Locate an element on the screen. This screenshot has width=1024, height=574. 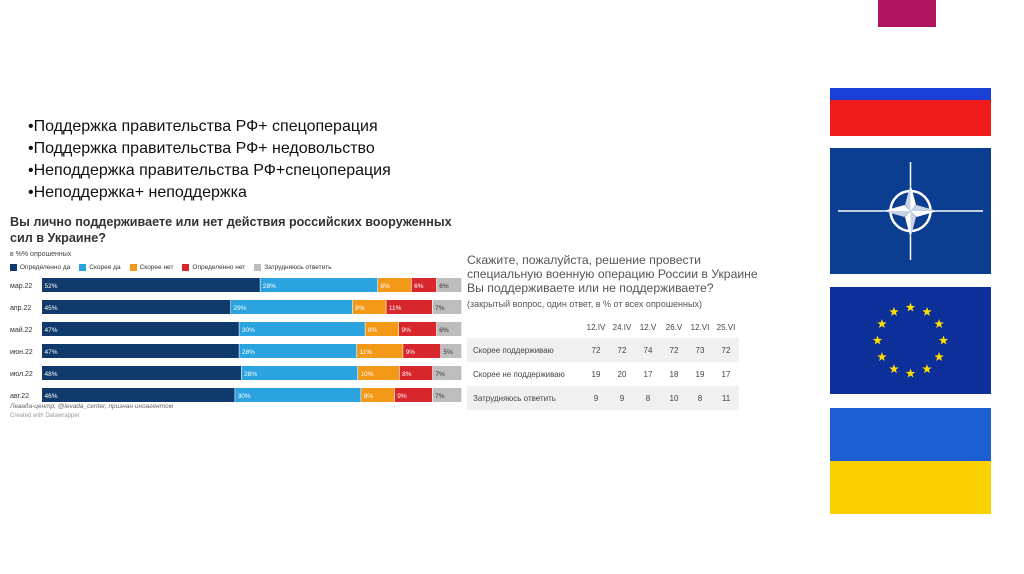
table-cell: 19 is located at coordinates (700, 374).